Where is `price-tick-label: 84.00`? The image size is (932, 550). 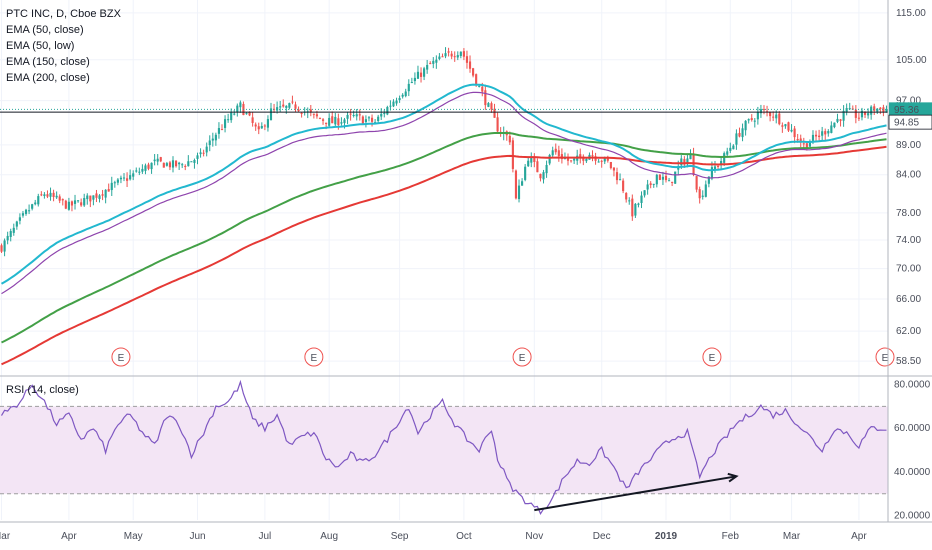
price-tick-label: 84.00 is located at coordinates (908, 175).